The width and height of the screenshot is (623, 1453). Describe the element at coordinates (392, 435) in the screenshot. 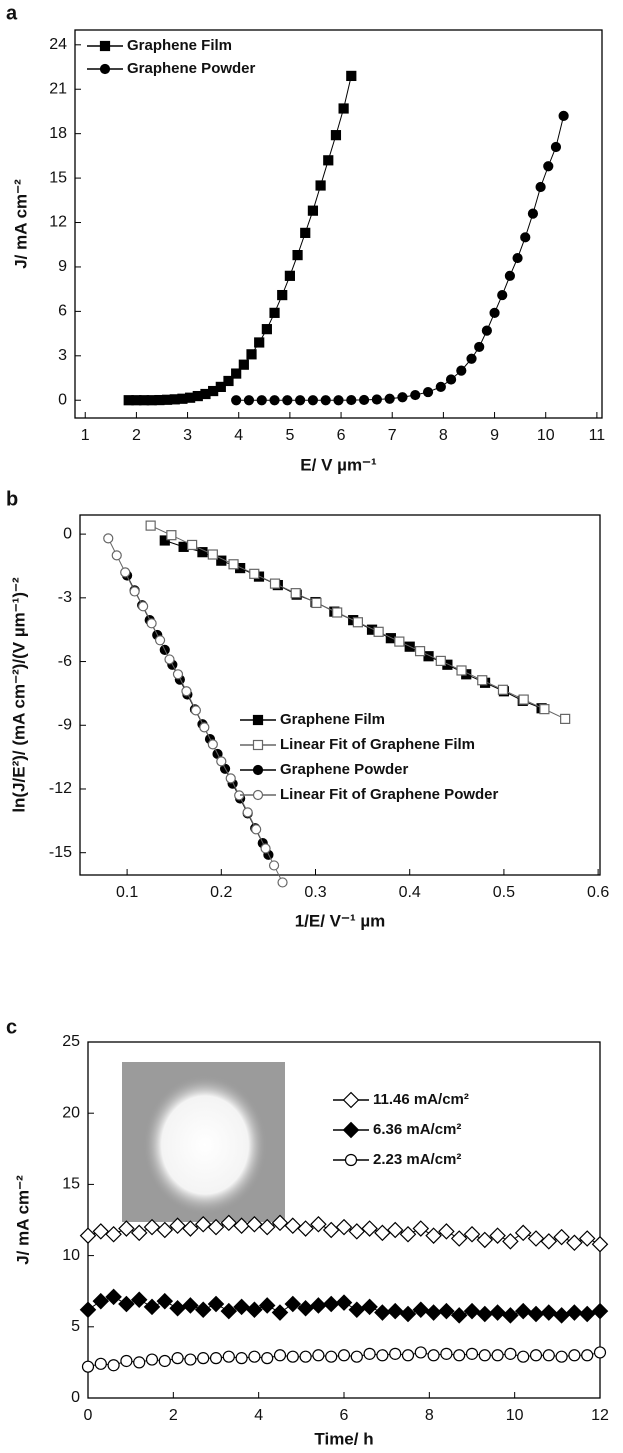

I see `x-tick-label: 7` at that location.